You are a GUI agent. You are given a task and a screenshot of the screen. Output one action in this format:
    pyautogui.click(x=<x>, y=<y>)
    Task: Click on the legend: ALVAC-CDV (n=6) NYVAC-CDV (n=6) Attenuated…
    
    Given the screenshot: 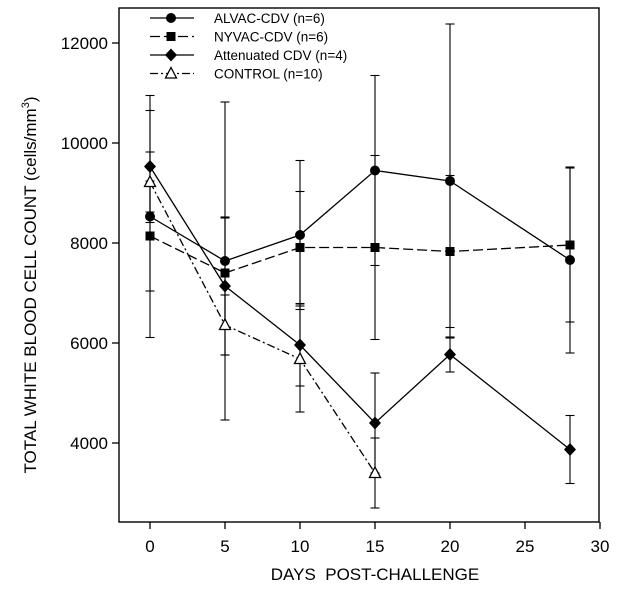 What is the action you would take?
    pyautogui.click(x=248, y=46)
    